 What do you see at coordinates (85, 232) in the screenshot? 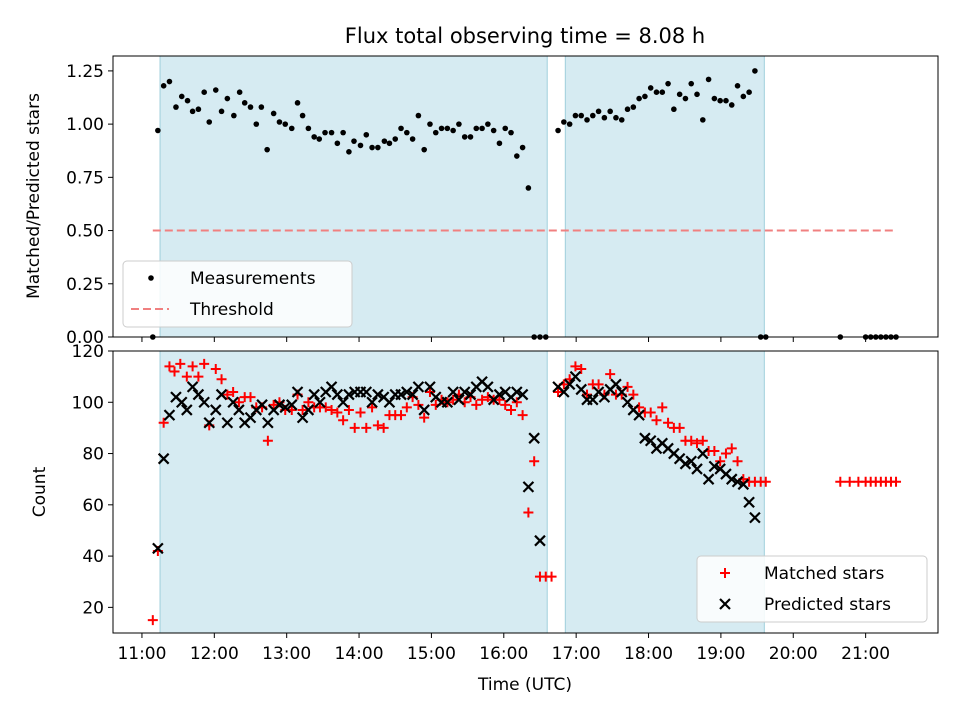
I see `y-tick-label: 0.50` at bounding box center [85, 232].